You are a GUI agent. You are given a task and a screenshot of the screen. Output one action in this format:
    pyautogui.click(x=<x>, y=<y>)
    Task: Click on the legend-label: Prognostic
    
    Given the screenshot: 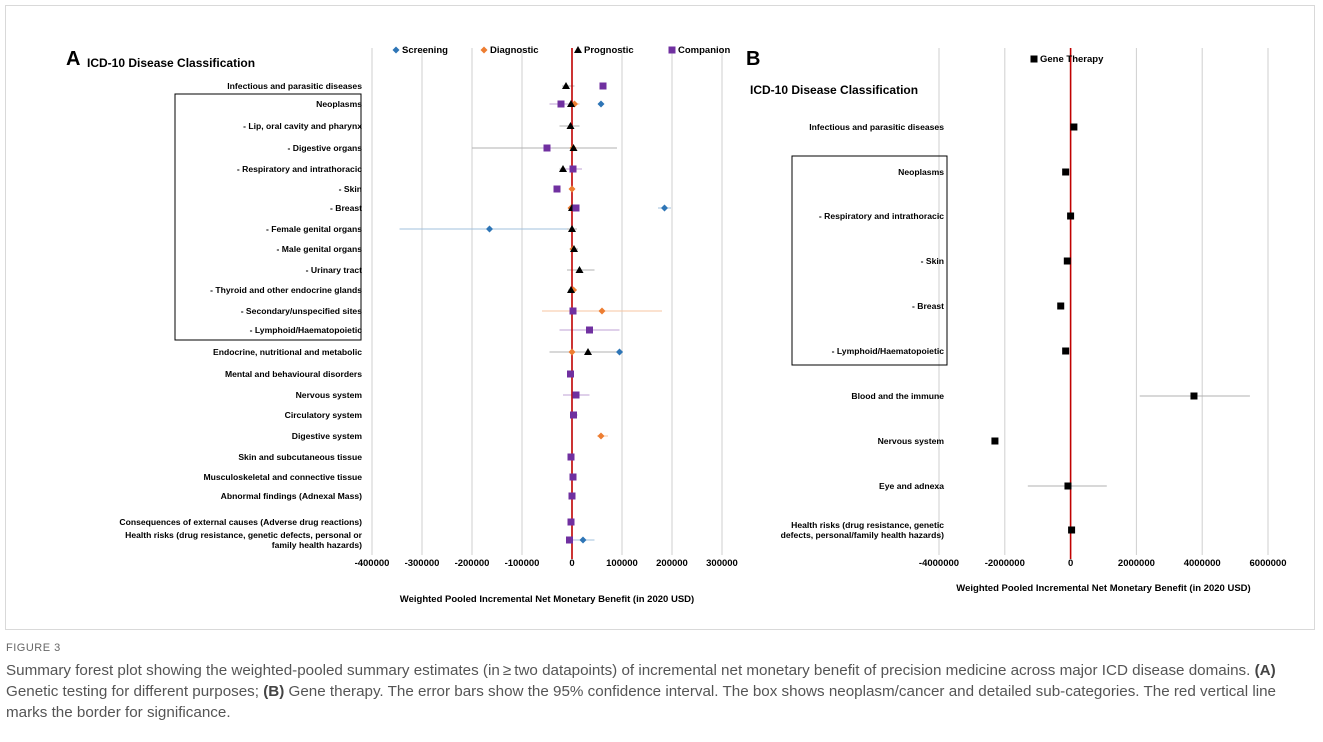 What is the action you would take?
    pyautogui.click(x=609, y=50)
    